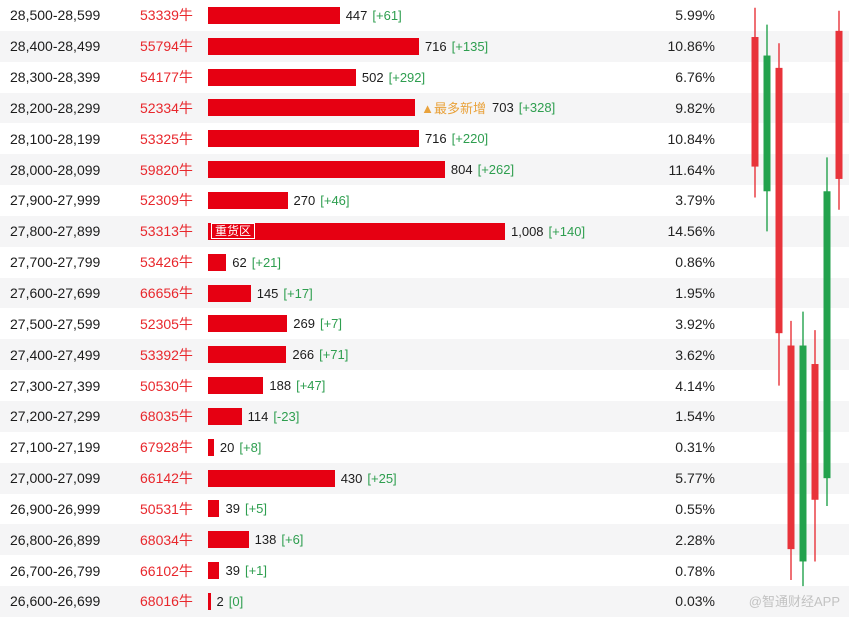 This screenshot has width=849, height=617. Describe the element at coordinates (691, 231) in the screenshot. I see `ratio-percent: 14.56%` at that location.